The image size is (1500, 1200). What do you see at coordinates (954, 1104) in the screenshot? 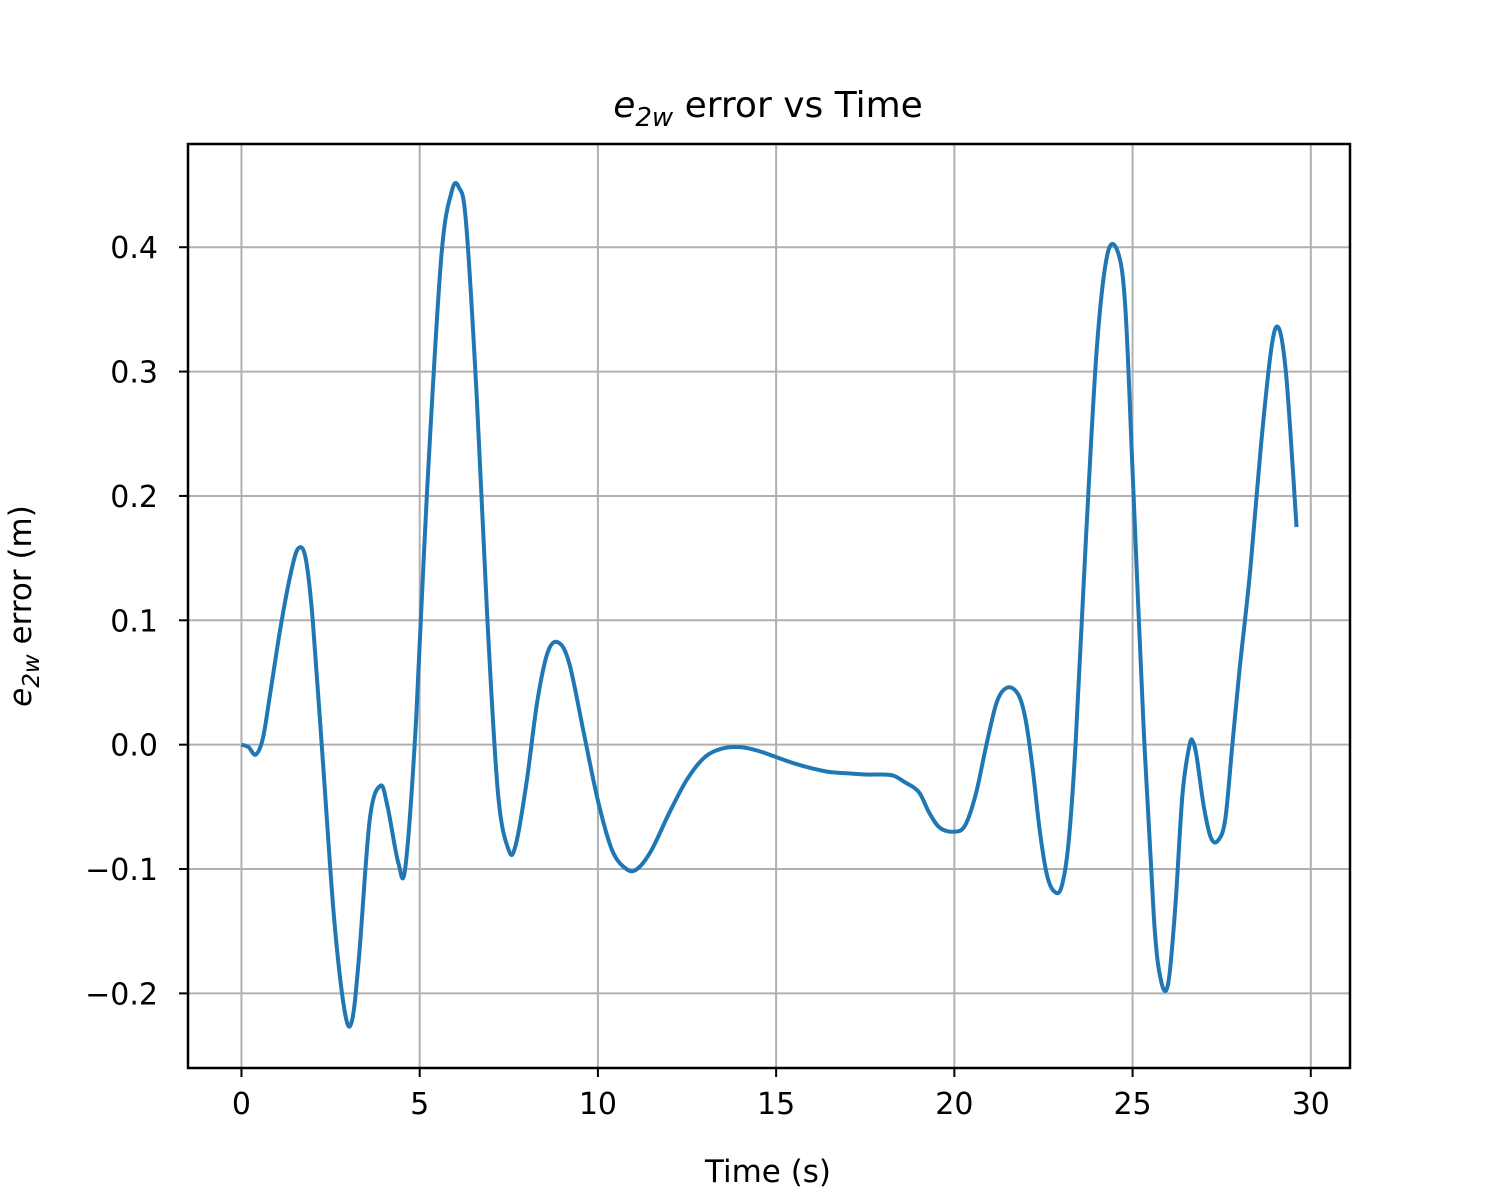
I see `x-tick-label: 20` at bounding box center [954, 1104].